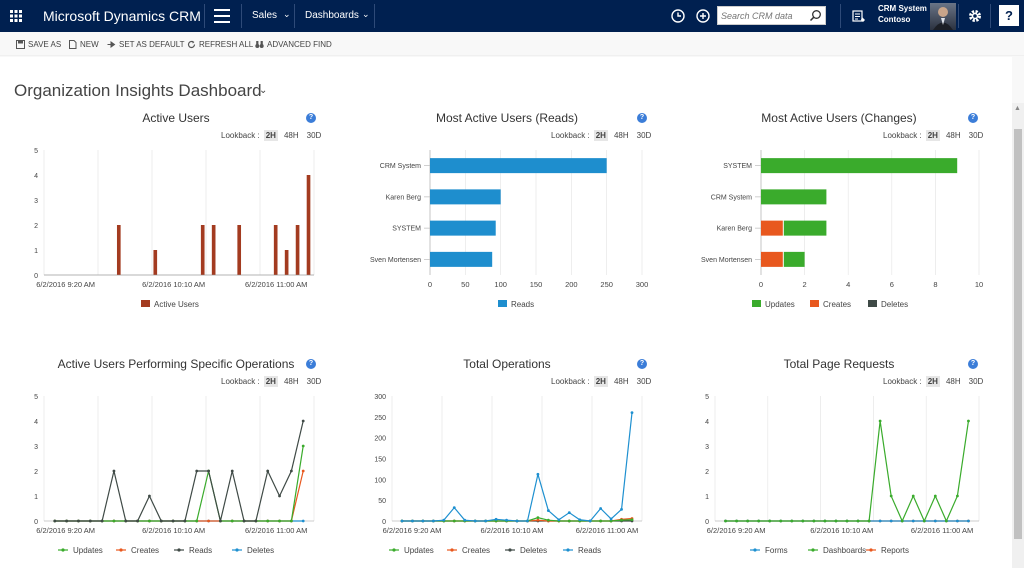 This screenshot has height=568, width=1024. Describe the element at coordinates (678, 16) in the screenshot. I see `clock-icon` at that location.